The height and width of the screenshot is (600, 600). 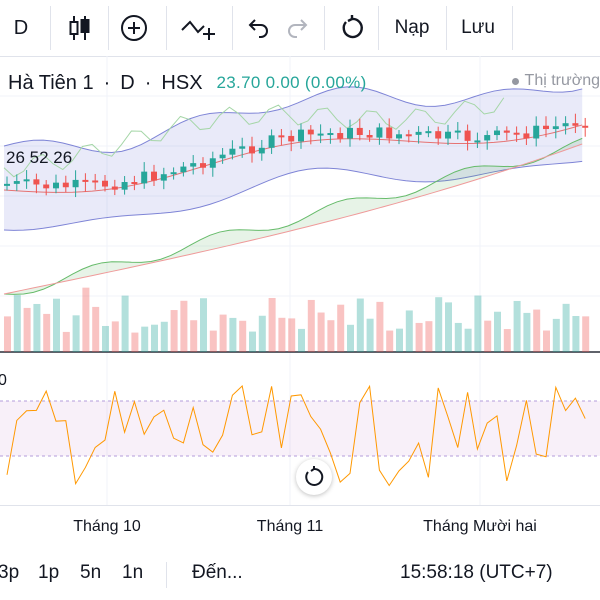 I want to click on redo-button, so click(x=298, y=28).